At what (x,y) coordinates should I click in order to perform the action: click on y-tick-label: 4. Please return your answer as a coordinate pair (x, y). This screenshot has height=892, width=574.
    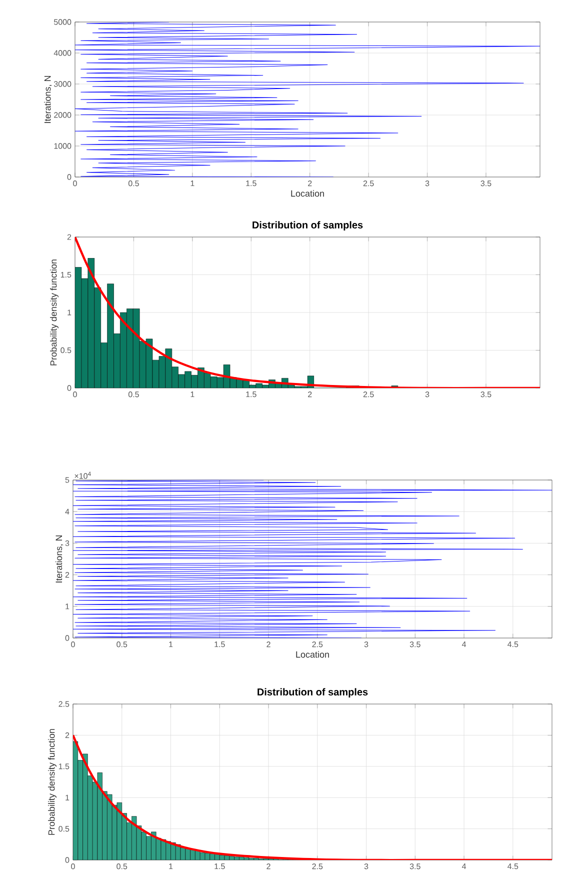
    Looking at the image, I should click on (67, 511).